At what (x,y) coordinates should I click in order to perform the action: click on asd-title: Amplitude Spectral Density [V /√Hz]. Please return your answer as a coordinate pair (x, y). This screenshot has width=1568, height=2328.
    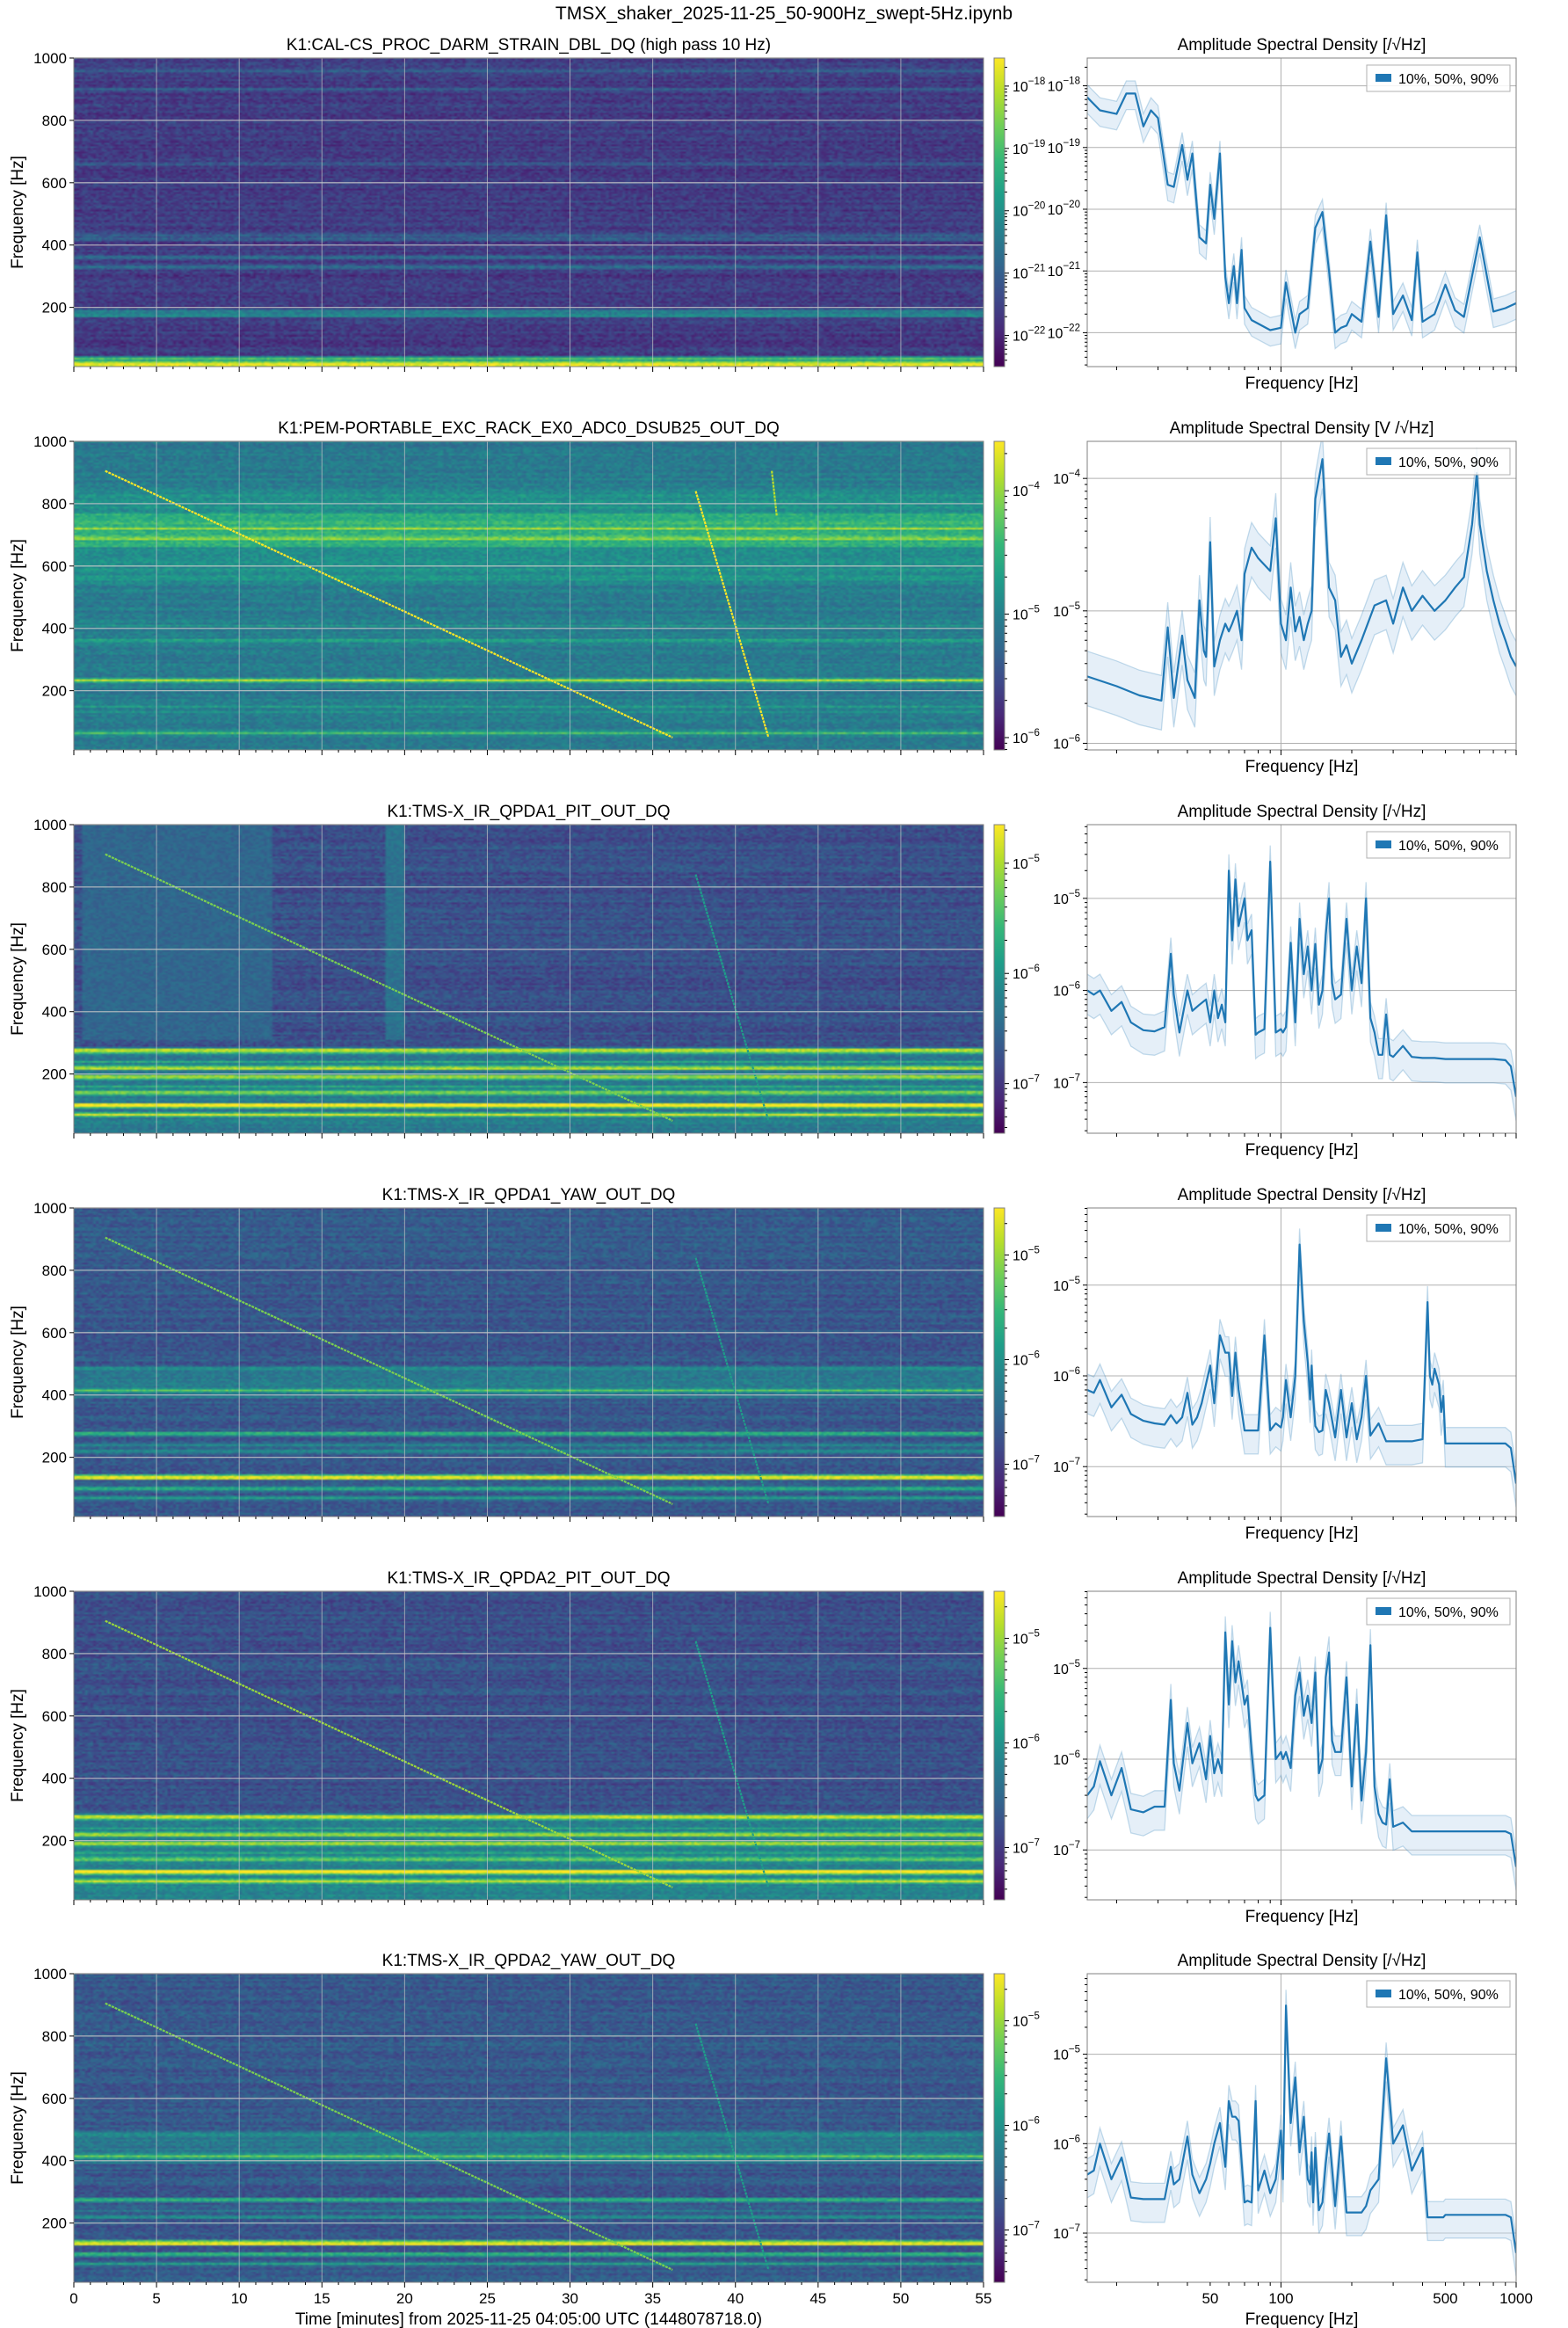
    Looking at the image, I should click on (1302, 428).